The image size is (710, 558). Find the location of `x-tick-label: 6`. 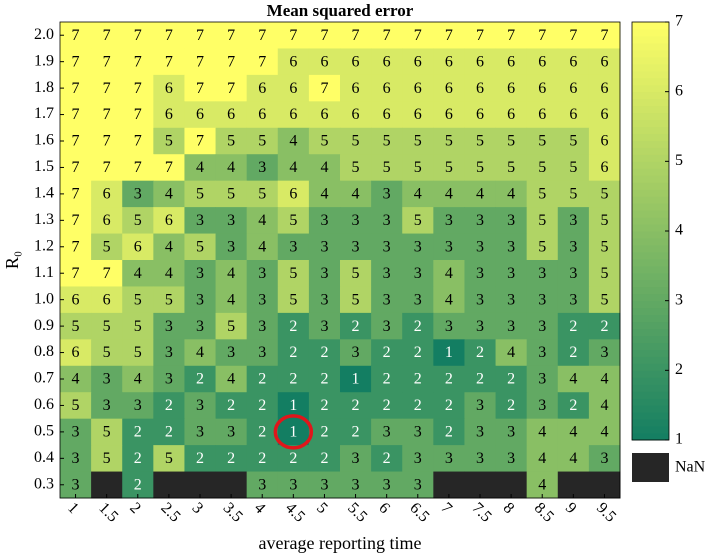

x-tick-label: 6 is located at coordinates (384, 508).